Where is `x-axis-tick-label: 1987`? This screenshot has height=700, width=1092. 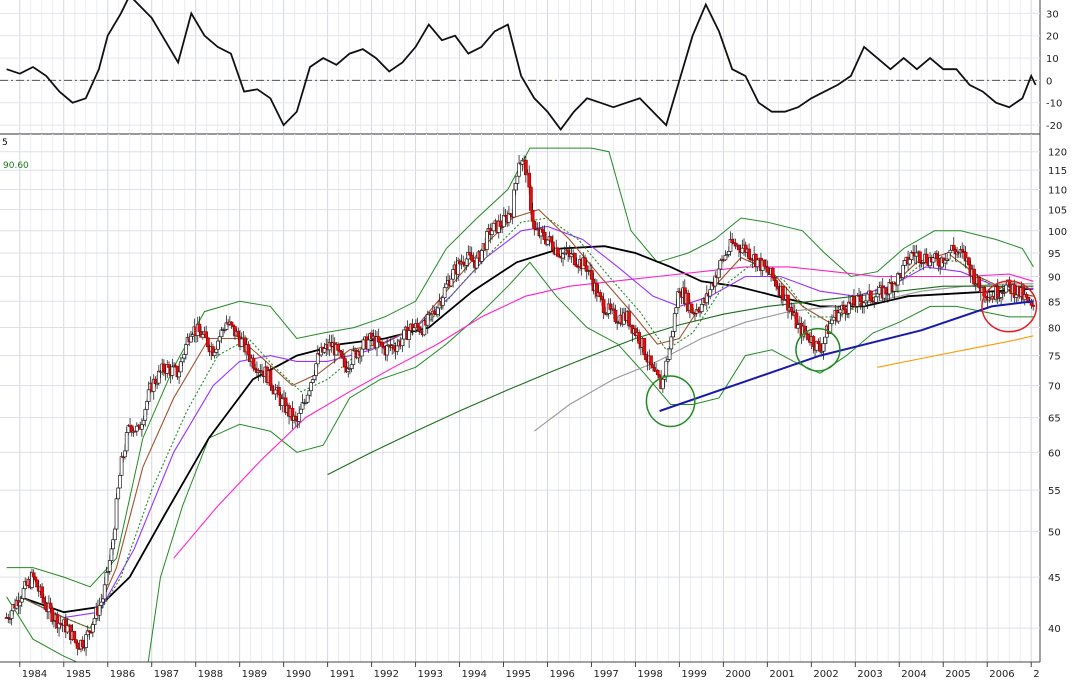
x-axis-tick-label: 1987 is located at coordinates (166, 674).